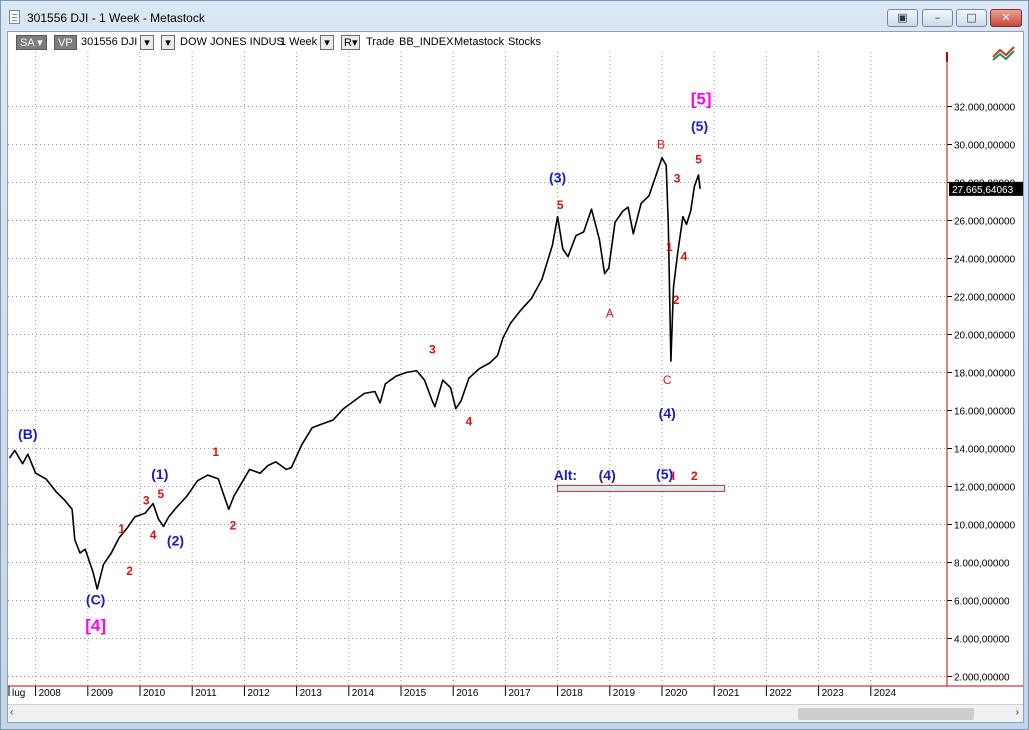  I want to click on x-tick-label: lug, so click(18, 693).